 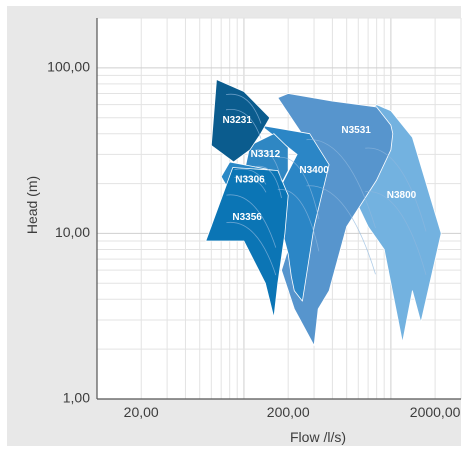 What do you see at coordinates (402, 195) in the screenshot?
I see `label-n3800: N3800` at bounding box center [402, 195].